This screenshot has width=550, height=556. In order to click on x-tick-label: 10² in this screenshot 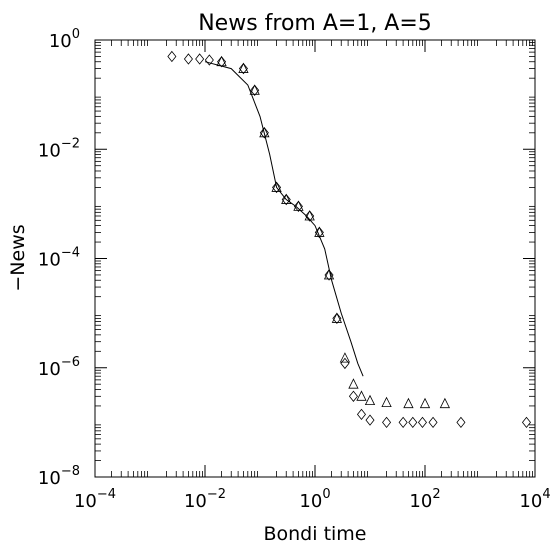, I will do `click(424, 499)`.